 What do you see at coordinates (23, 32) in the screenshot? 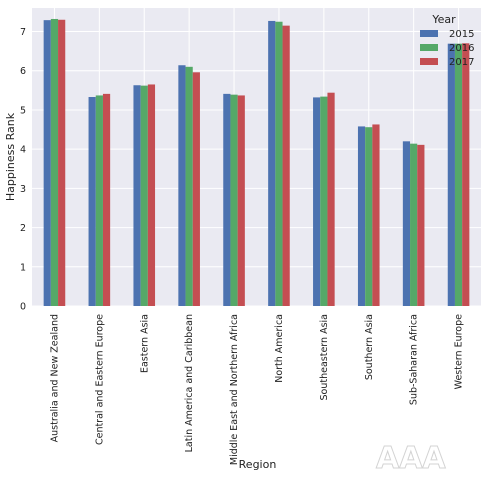
I see `y-tick-label: 7` at bounding box center [23, 32].